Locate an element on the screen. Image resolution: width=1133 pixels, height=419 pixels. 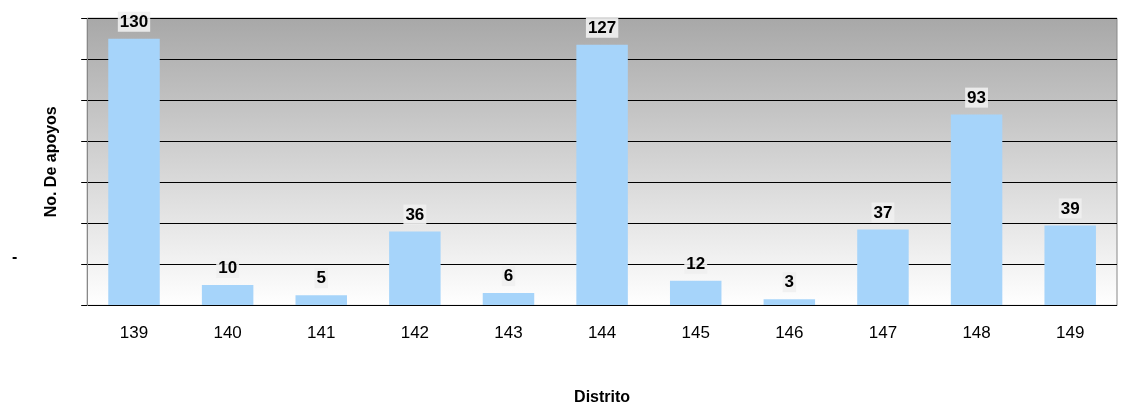
x-tick-label: 145 is located at coordinates (695, 333).